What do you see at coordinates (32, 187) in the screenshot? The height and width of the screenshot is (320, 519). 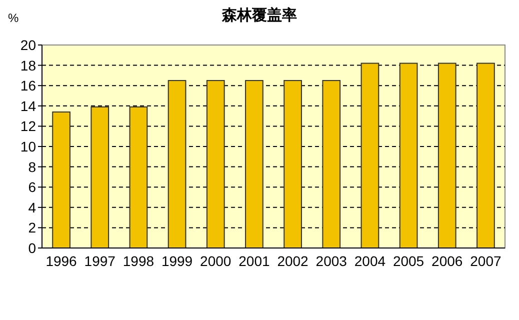 I see `y-tick-label: 6` at bounding box center [32, 187].